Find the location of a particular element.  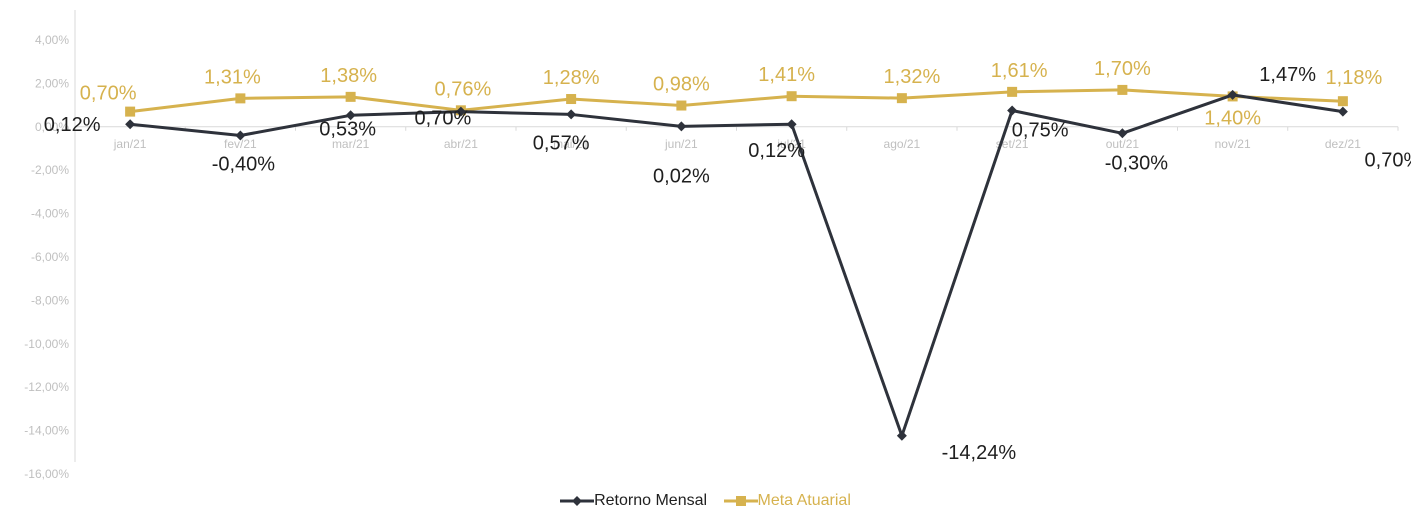

legend-marker-diamond is located at coordinates (577, 501).